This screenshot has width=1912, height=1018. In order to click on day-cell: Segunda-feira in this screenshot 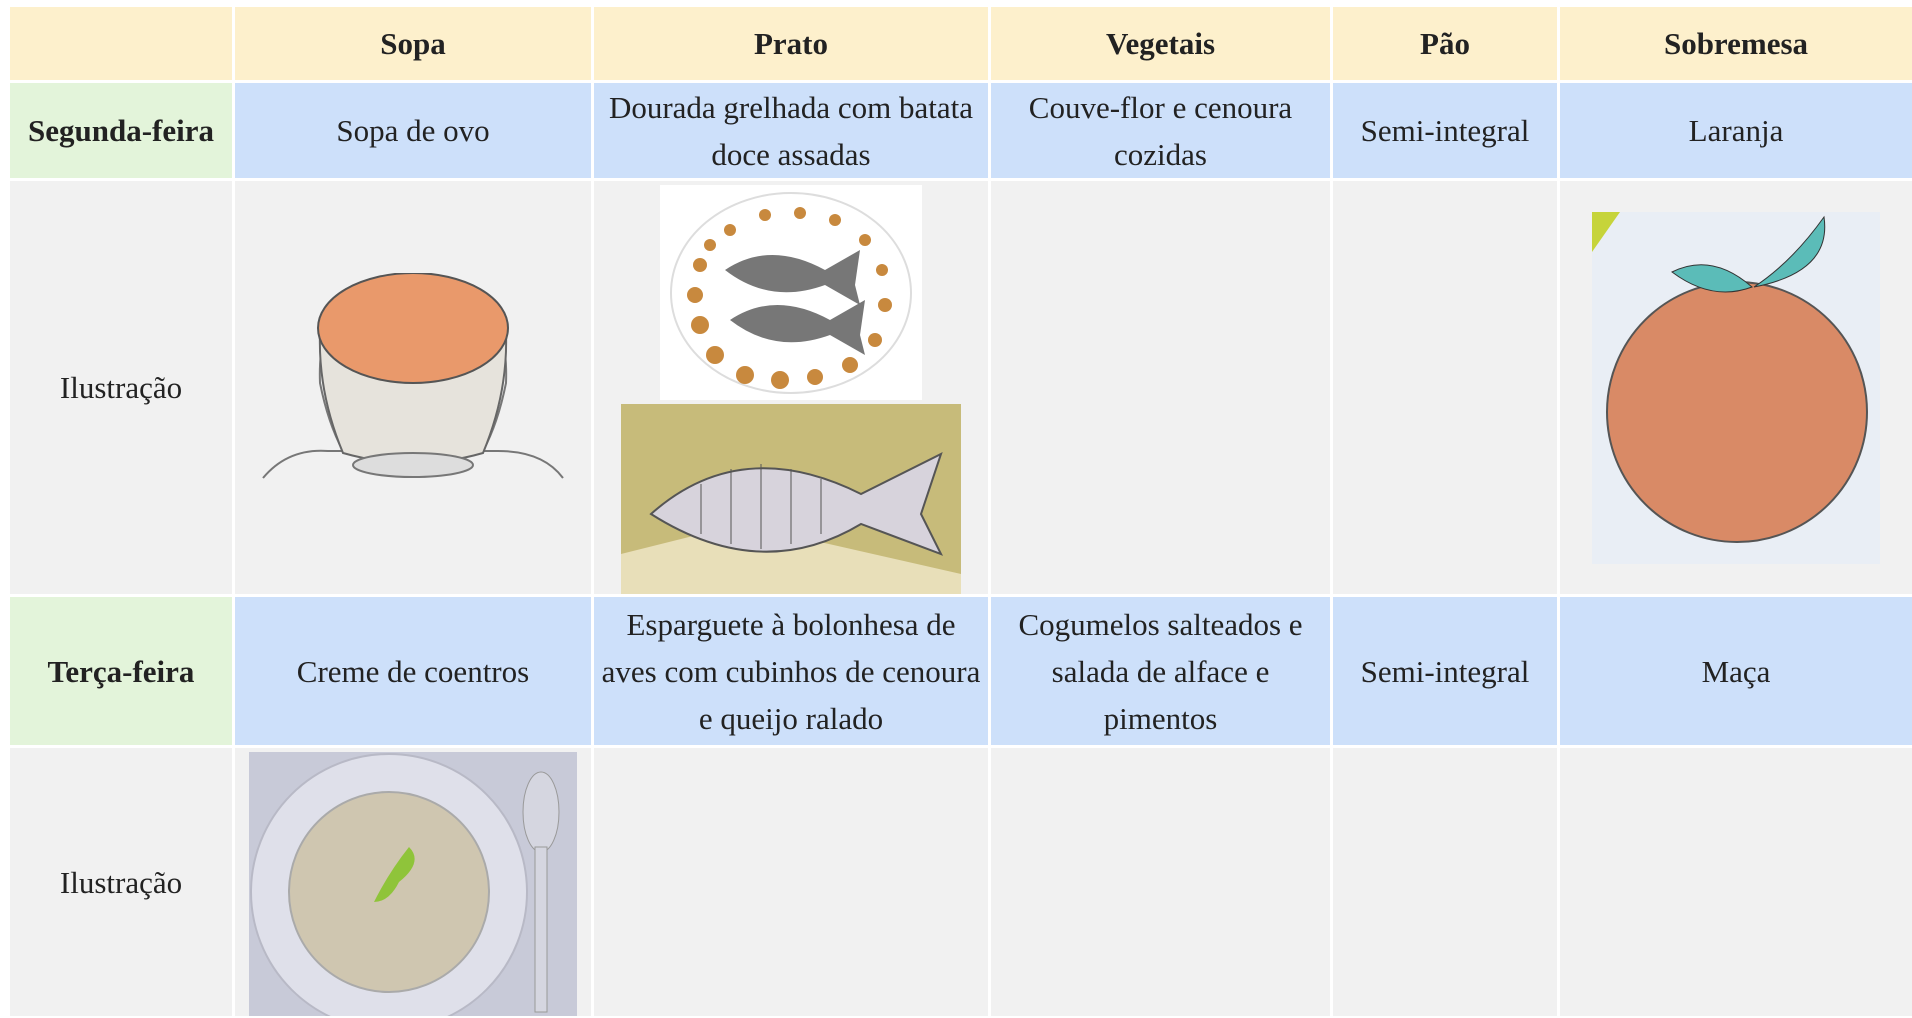, I will do `click(121, 130)`.